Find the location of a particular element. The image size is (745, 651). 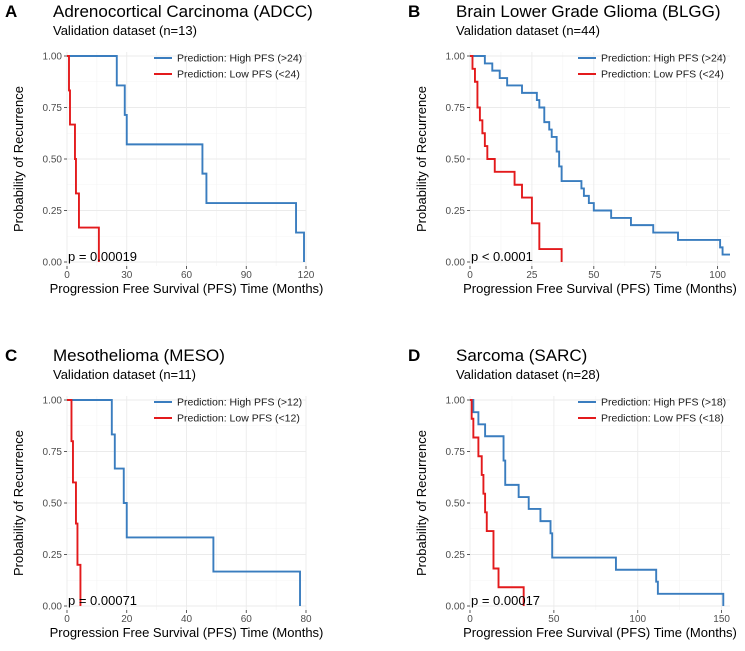

panel-subtitle: Validation dataset (n=28) is located at coordinates (528, 374).